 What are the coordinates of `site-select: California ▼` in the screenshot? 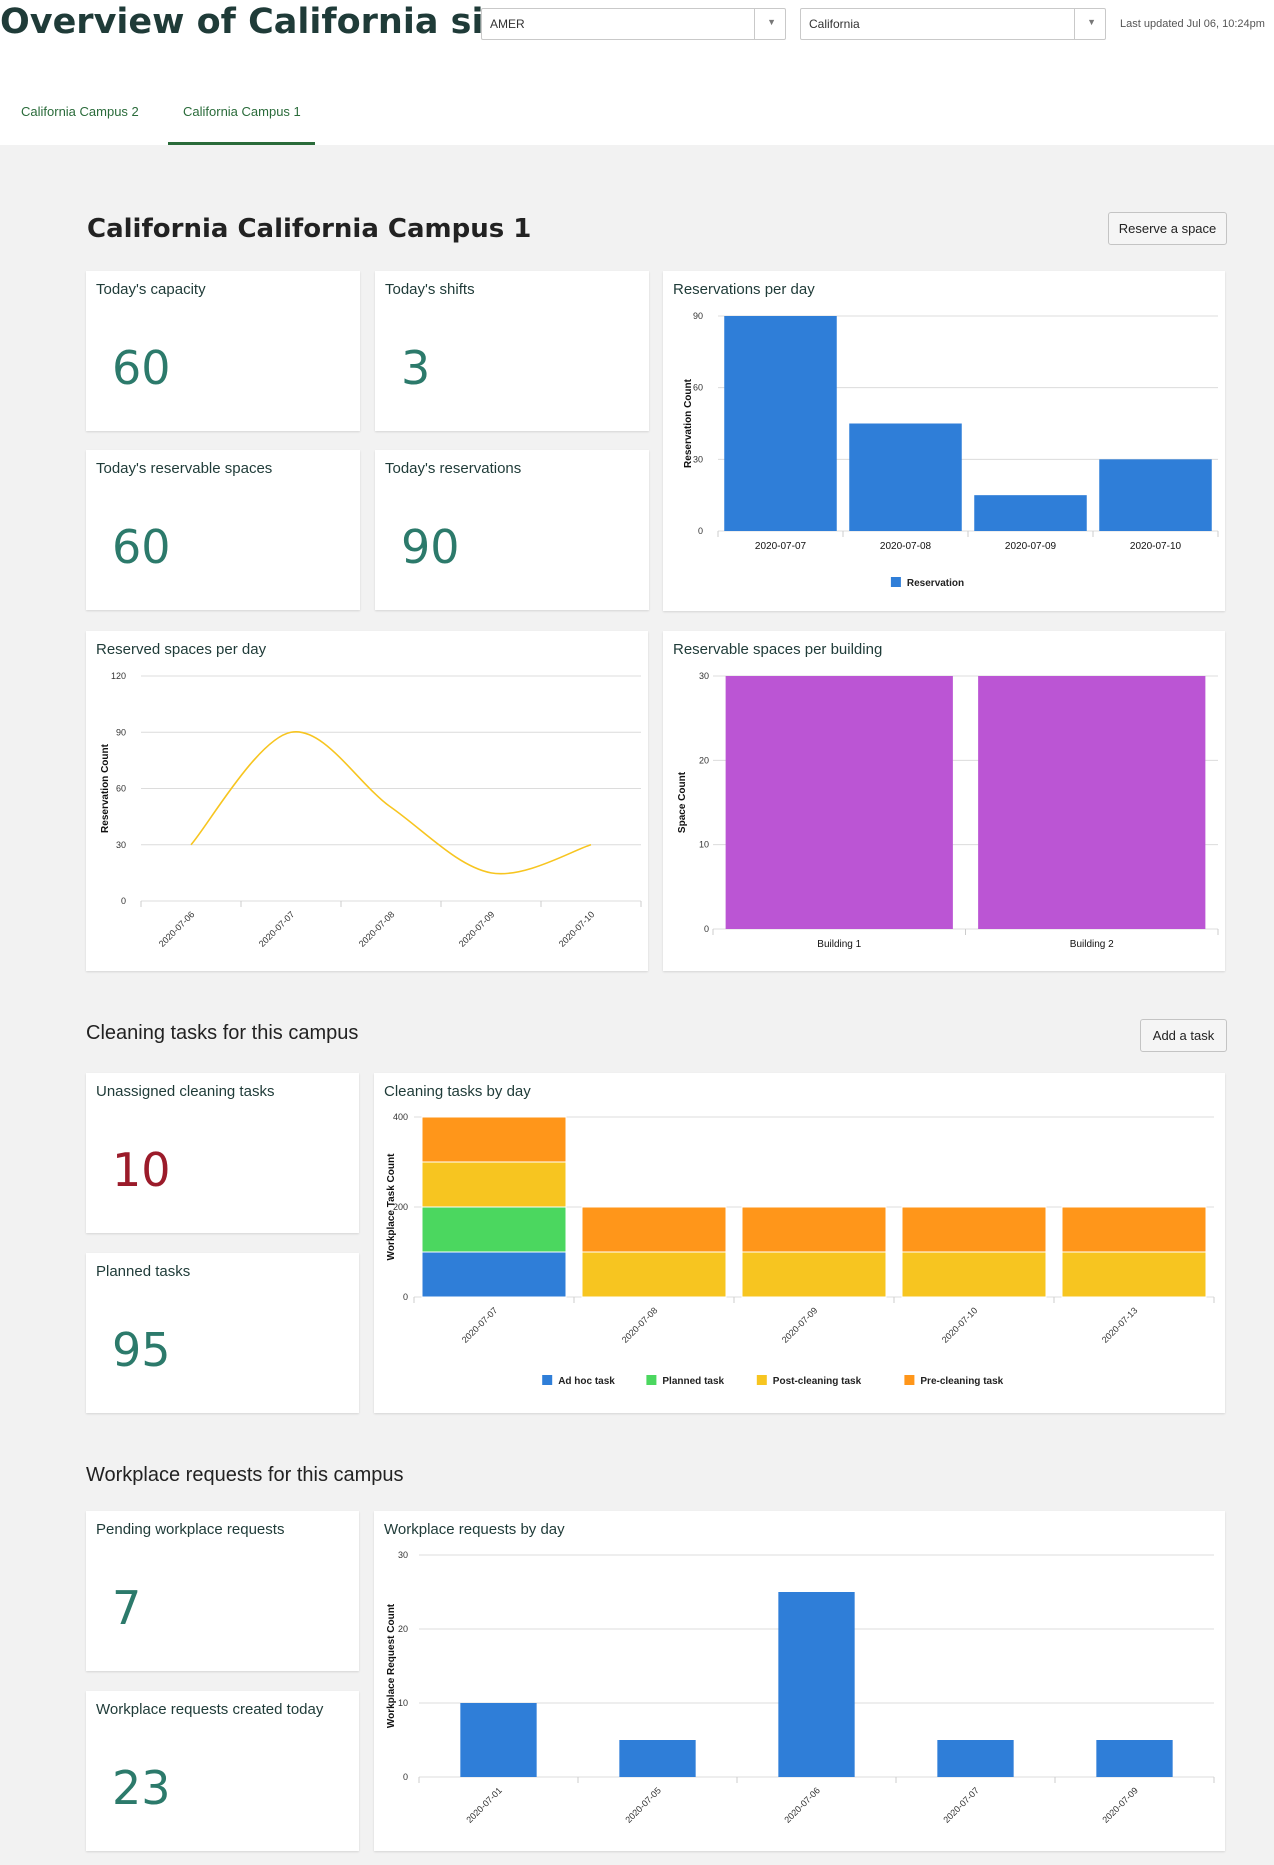 It's located at (953, 24).